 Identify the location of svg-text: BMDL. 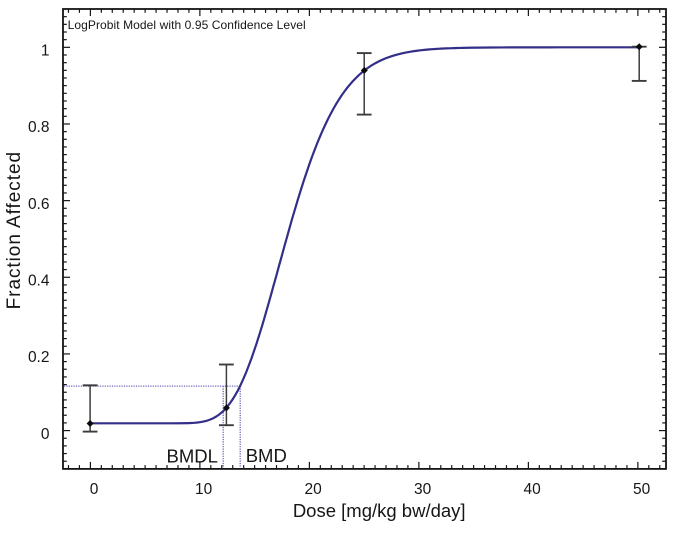
(191, 455).